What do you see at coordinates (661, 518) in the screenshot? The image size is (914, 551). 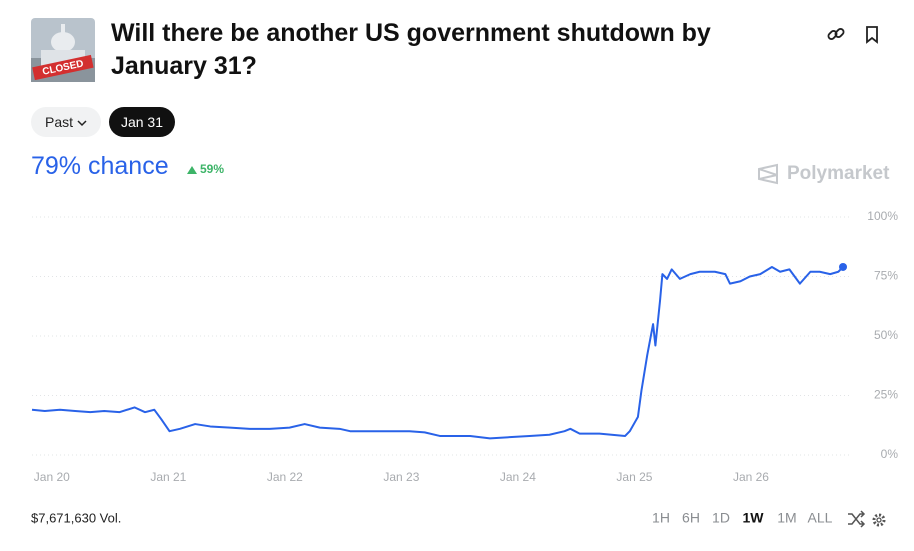 I see `range-button: 1H` at bounding box center [661, 518].